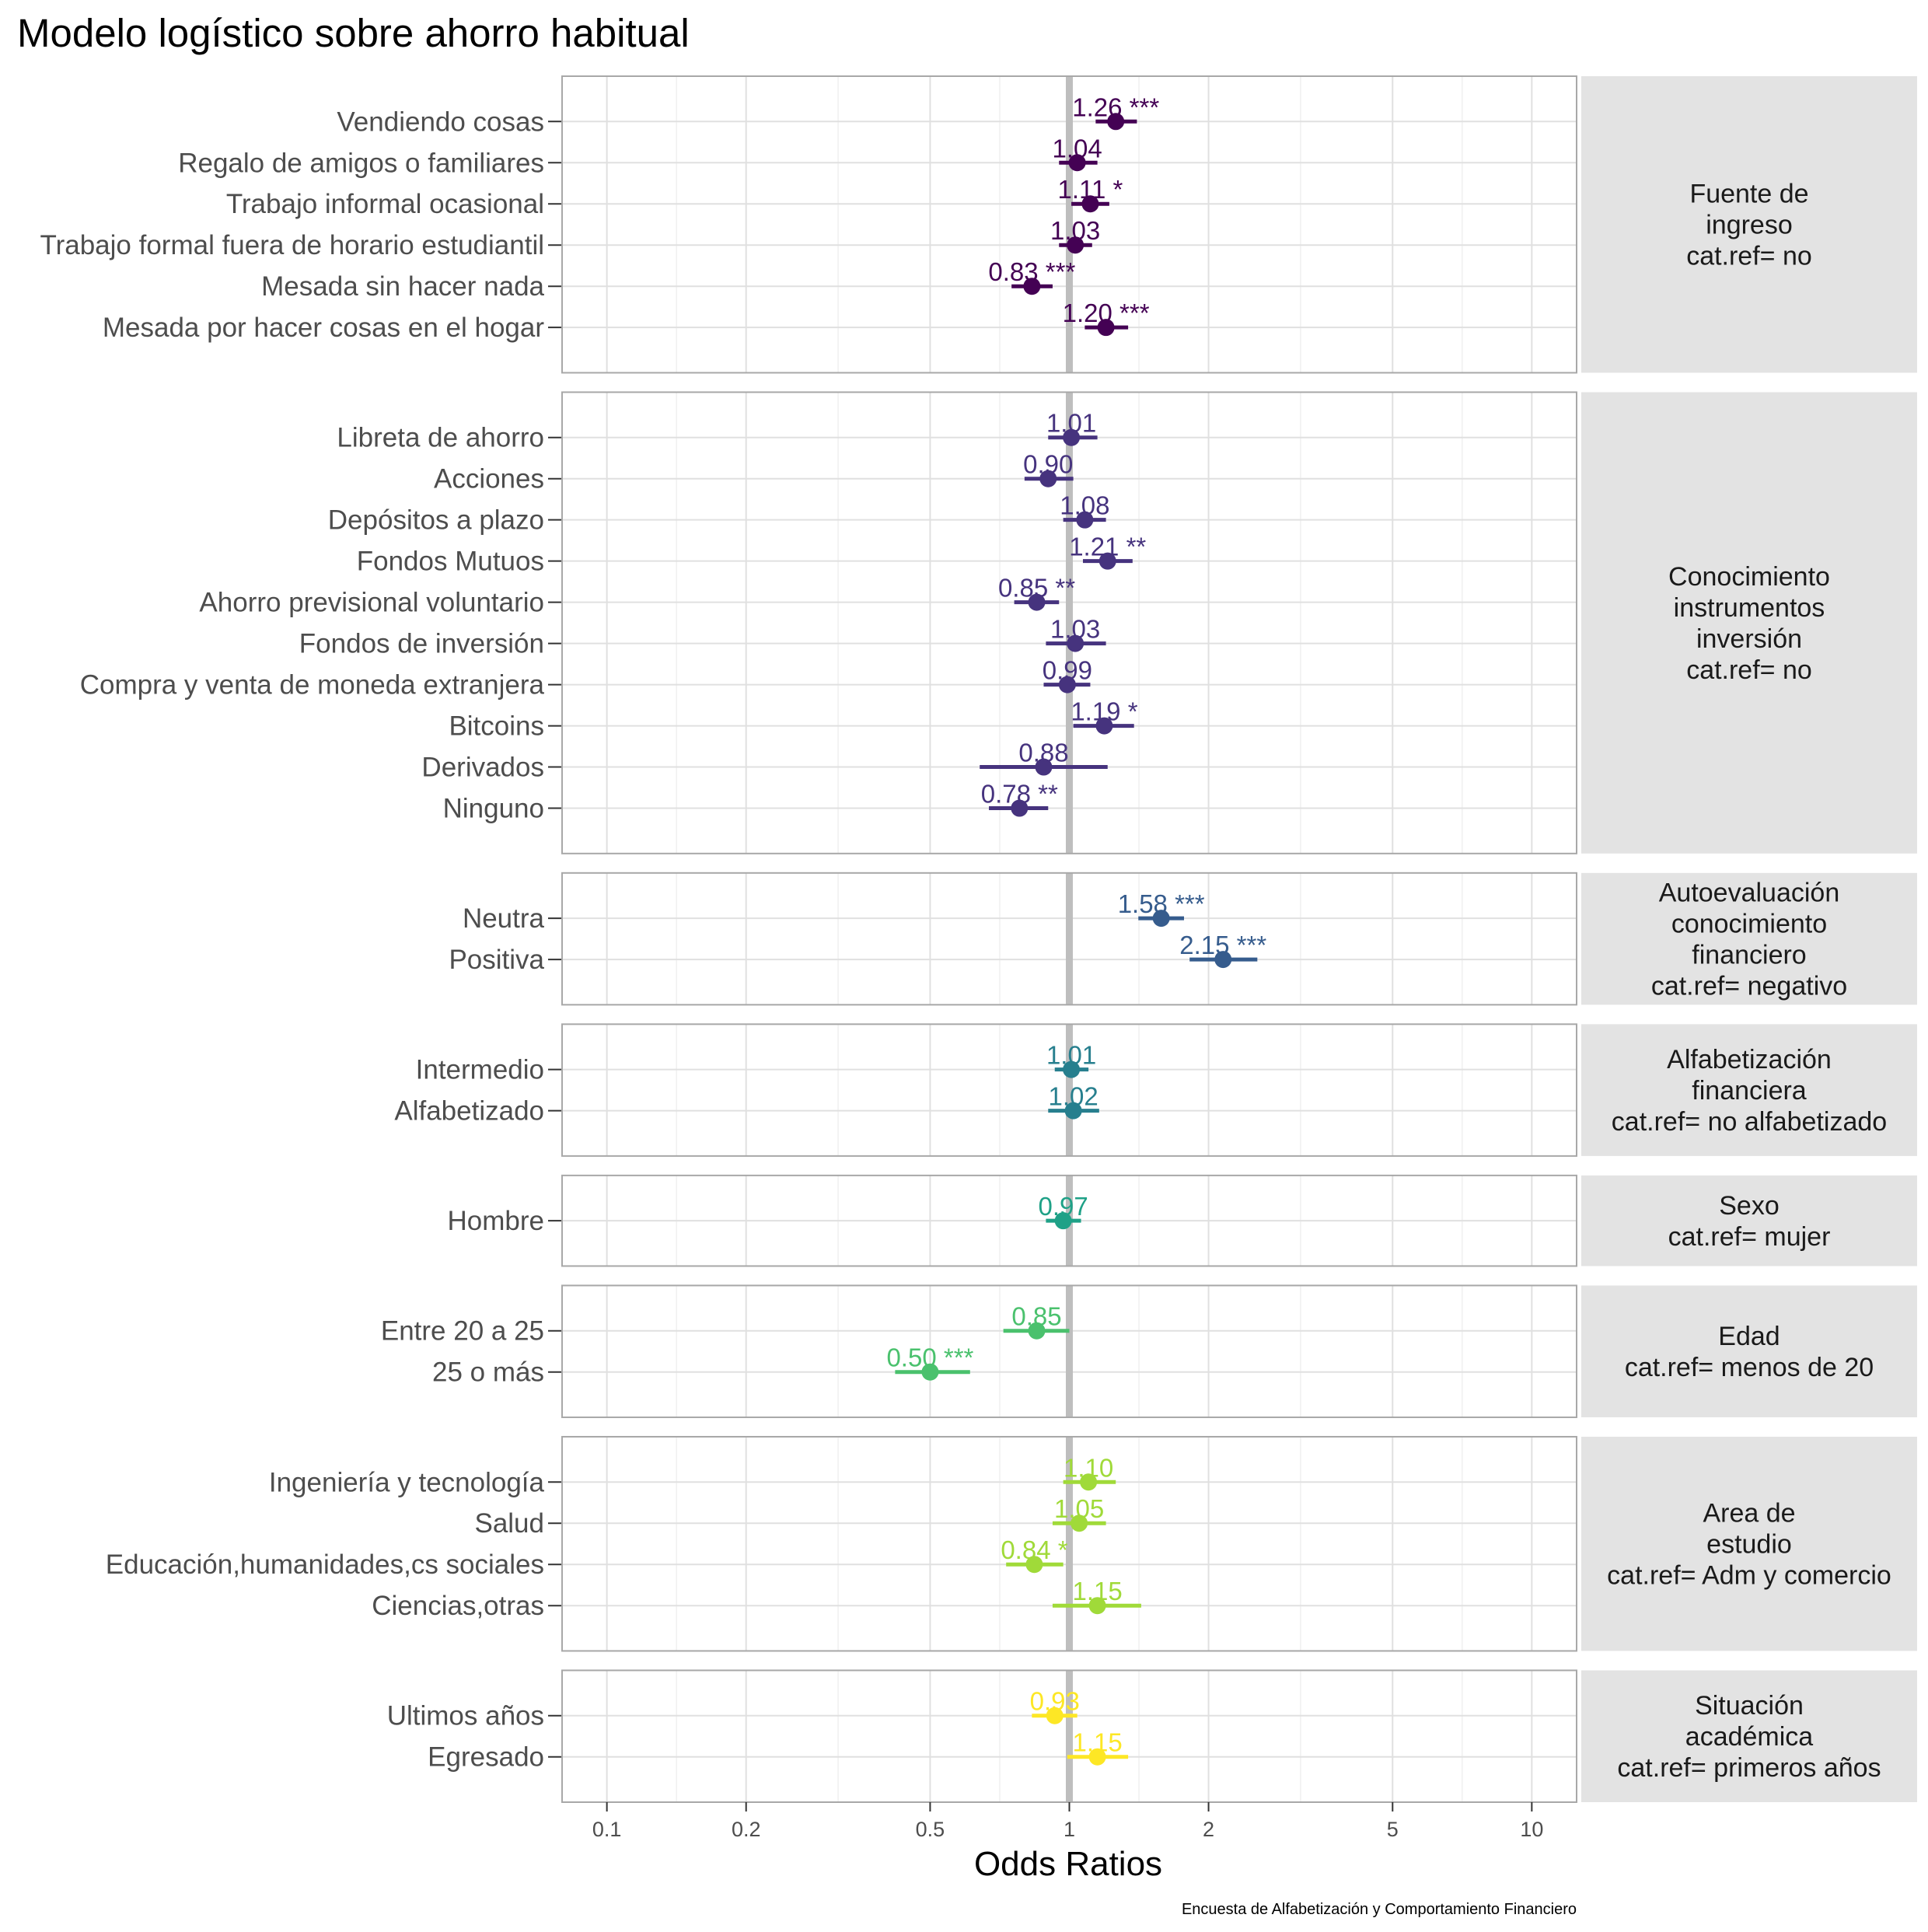 This screenshot has height=1932, width=1928. Describe the element at coordinates (1073, 1096) in the screenshot. I see `data-label: 1.02` at that location.